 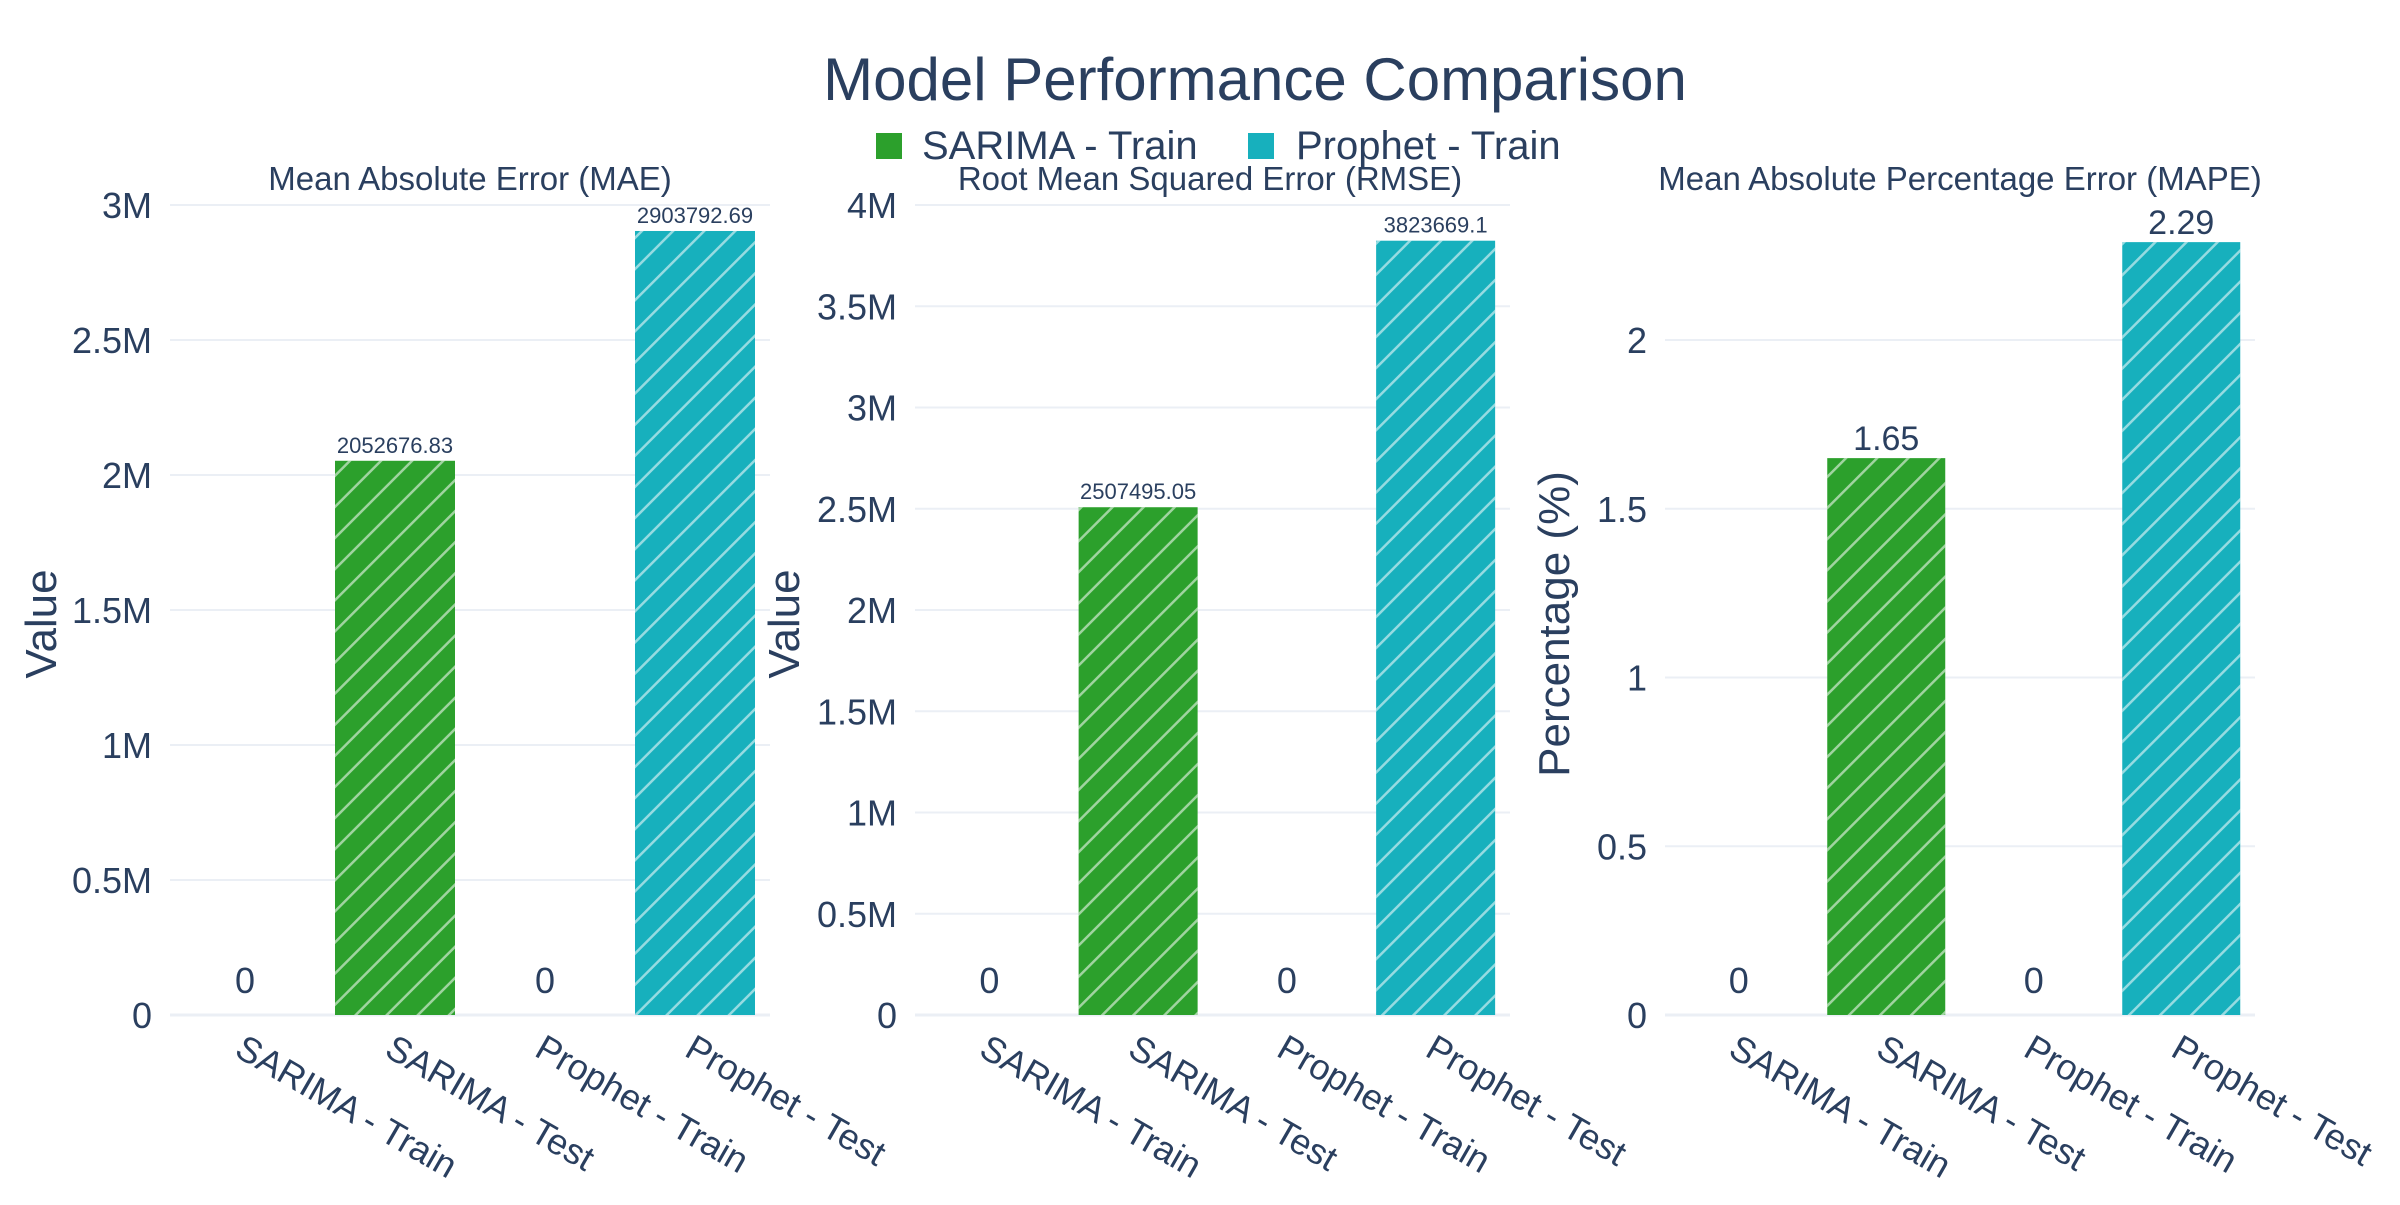 I want to click on subplot-title: Root Mean Squared Error (RMSE), so click(x=1210, y=178).